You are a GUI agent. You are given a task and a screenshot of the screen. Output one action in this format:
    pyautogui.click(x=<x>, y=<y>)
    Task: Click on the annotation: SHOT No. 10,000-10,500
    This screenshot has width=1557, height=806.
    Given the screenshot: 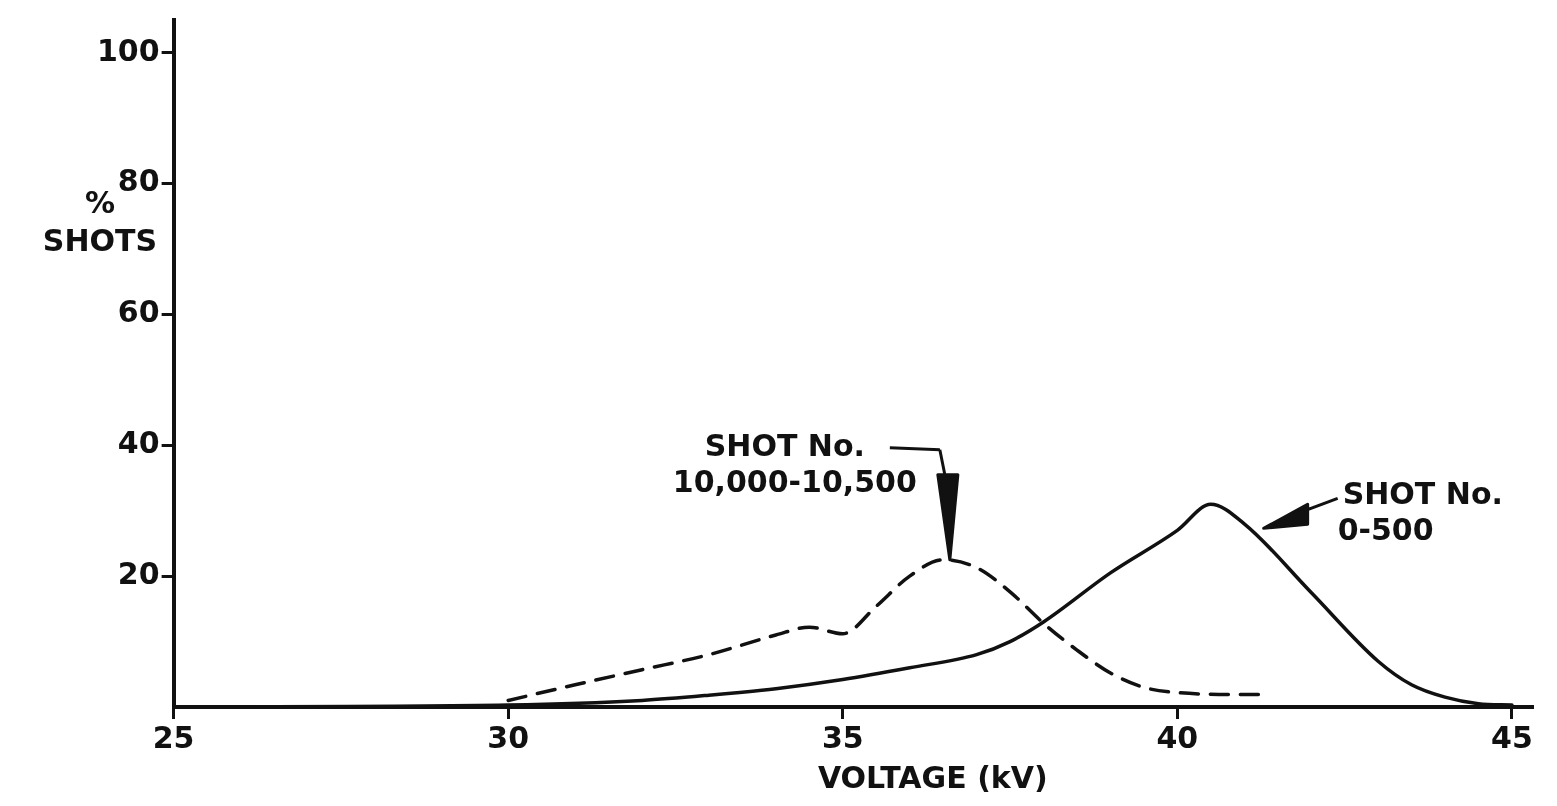 What is the action you would take?
    pyautogui.click(x=794, y=463)
    